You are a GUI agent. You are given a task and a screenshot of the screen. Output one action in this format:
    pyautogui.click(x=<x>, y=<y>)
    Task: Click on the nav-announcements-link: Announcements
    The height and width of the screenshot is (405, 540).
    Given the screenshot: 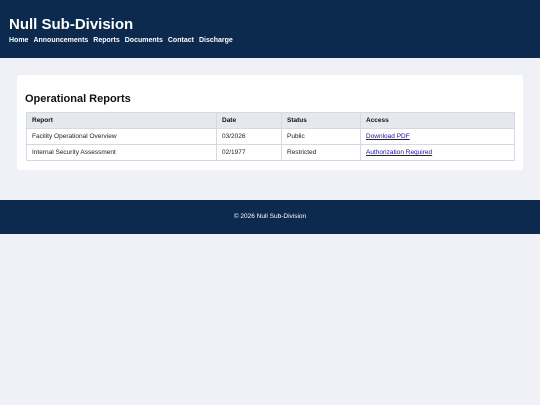 What is the action you would take?
    pyautogui.click(x=61, y=40)
    